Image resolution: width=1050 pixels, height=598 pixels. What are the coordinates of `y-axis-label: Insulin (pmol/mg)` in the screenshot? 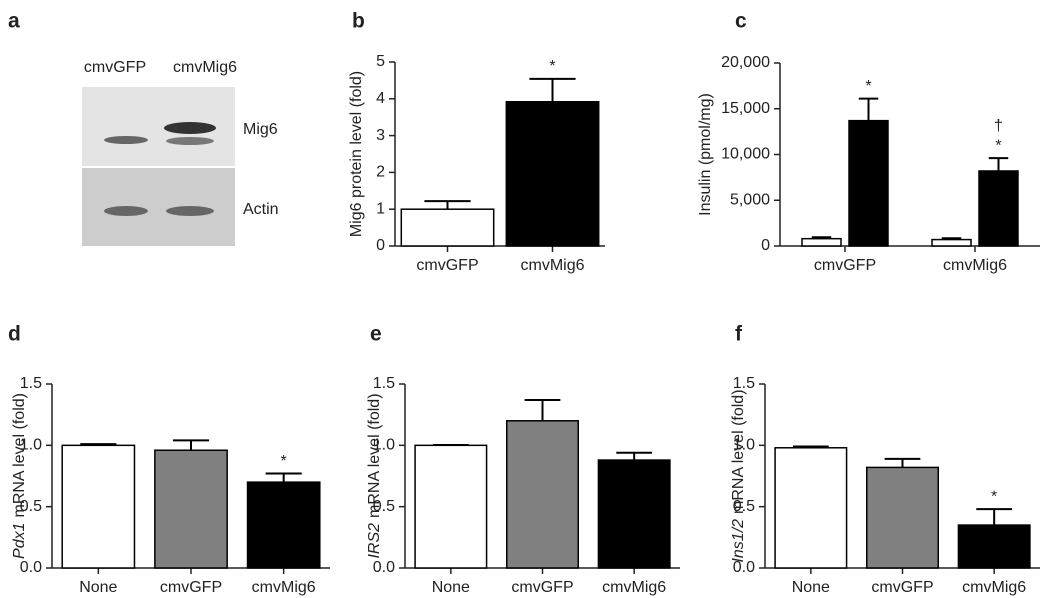 It's located at (705, 154).